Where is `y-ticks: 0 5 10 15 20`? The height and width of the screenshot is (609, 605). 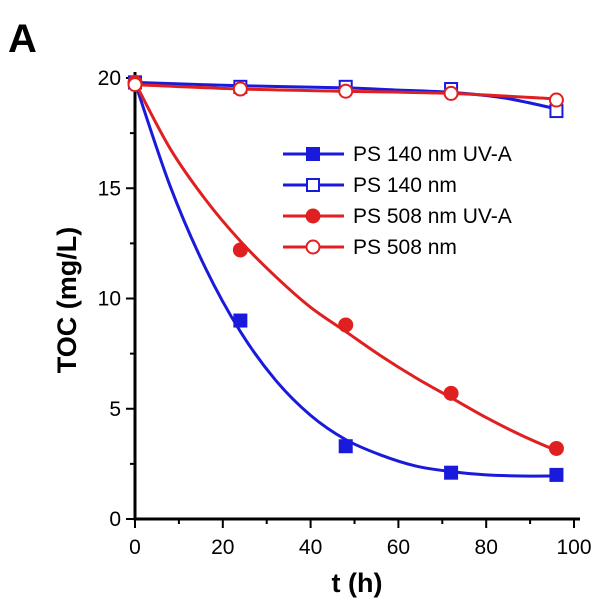
y-ticks: 0 5 10 15 20 is located at coordinates (116, 299).